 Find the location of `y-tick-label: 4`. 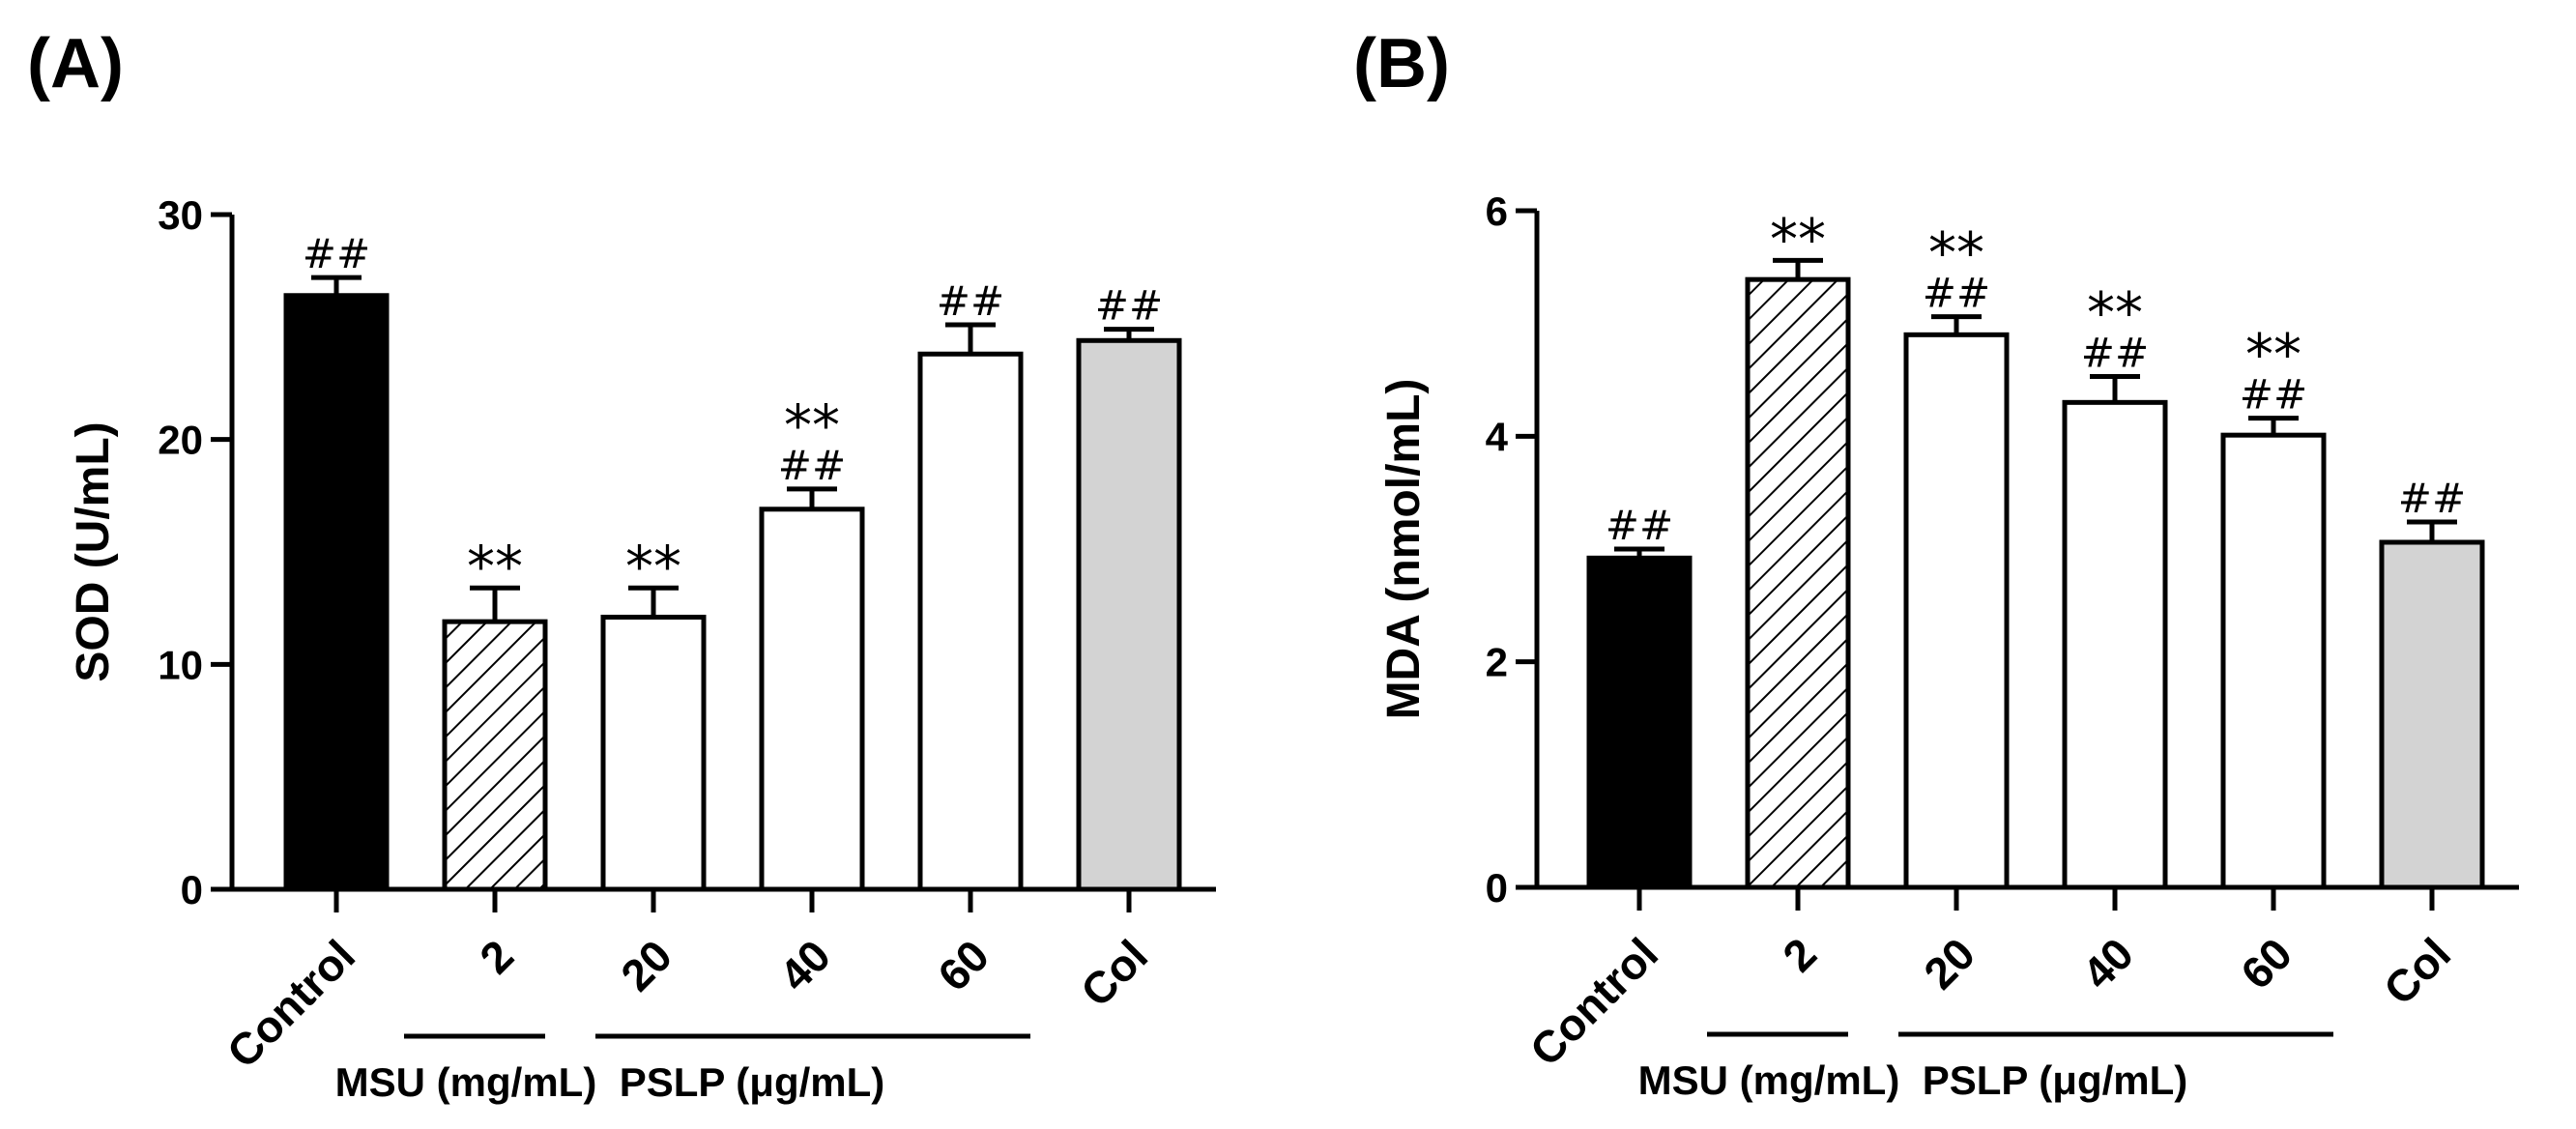

y-tick-label: 4 is located at coordinates (1497, 436).